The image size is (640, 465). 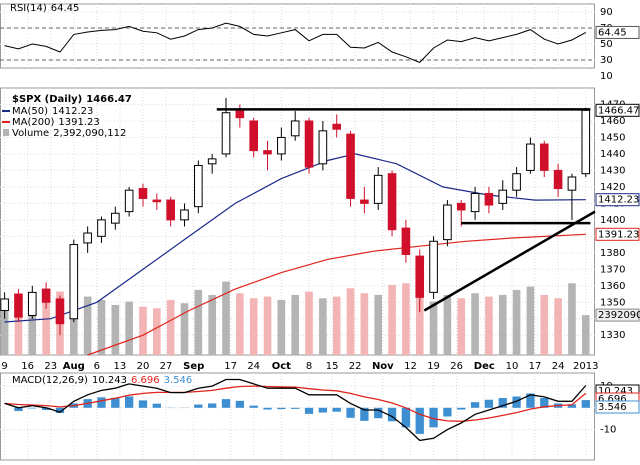 I want to click on trendline, so click(x=509, y=261).